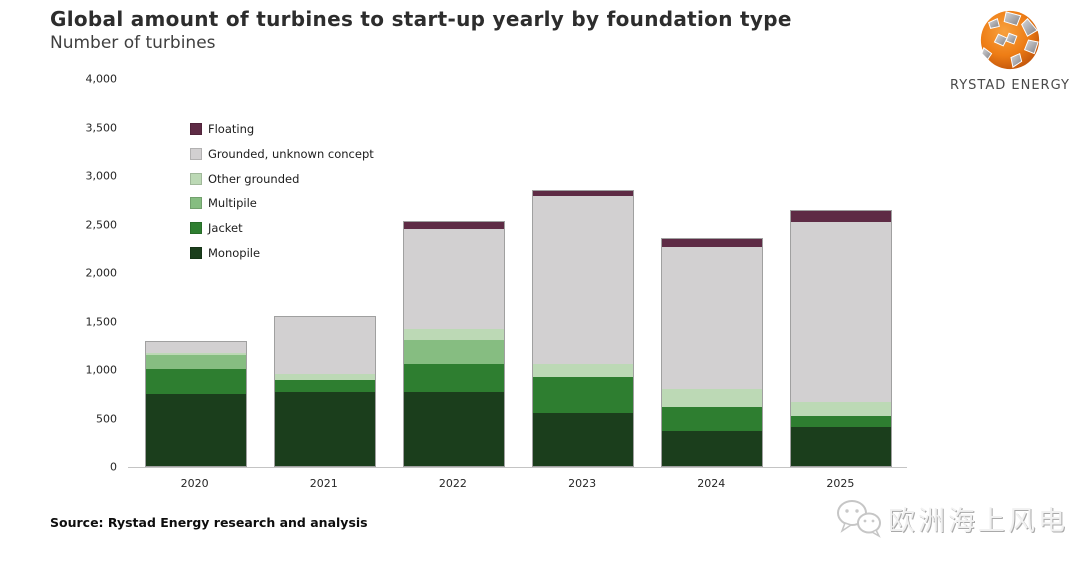 The height and width of the screenshot is (570, 1080). What do you see at coordinates (452, 483) in the screenshot?
I see `x-tick-label-2022: 2022` at bounding box center [452, 483].